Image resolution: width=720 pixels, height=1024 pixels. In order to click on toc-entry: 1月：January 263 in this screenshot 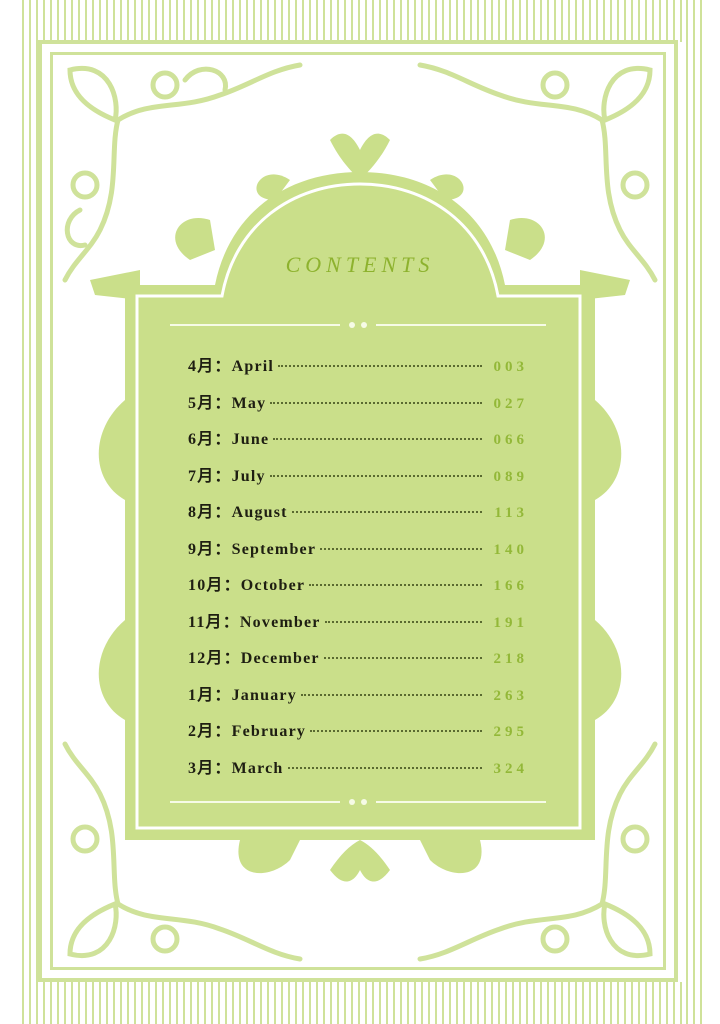, I will do `click(358, 692)`.